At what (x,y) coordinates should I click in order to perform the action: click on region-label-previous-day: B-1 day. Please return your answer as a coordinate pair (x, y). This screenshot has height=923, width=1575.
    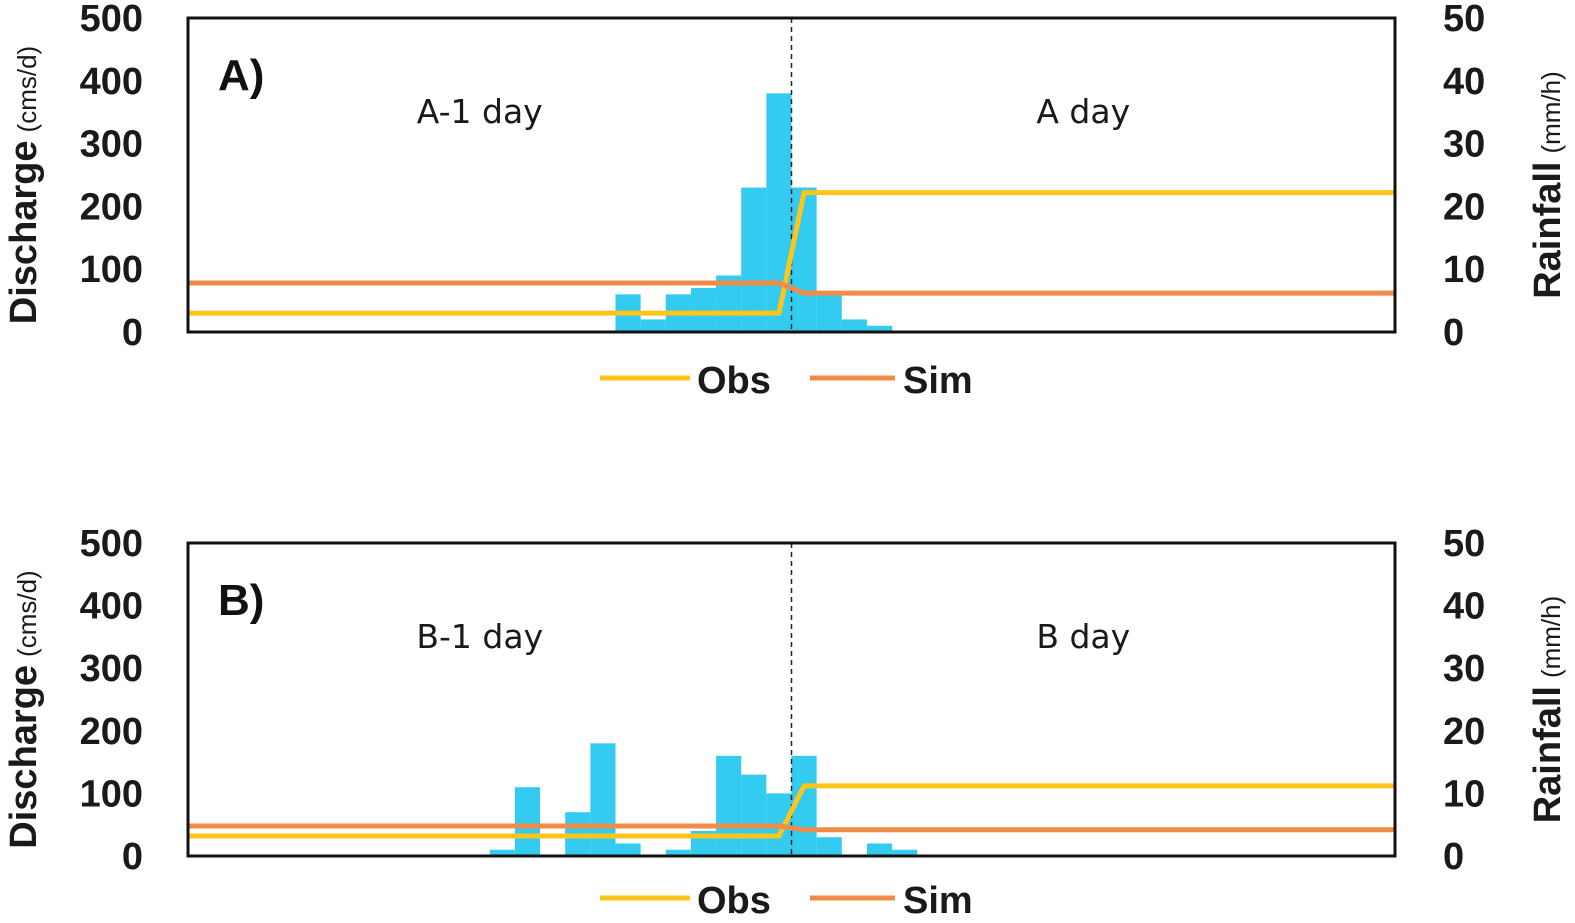
    Looking at the image, I should click on (479, 636).